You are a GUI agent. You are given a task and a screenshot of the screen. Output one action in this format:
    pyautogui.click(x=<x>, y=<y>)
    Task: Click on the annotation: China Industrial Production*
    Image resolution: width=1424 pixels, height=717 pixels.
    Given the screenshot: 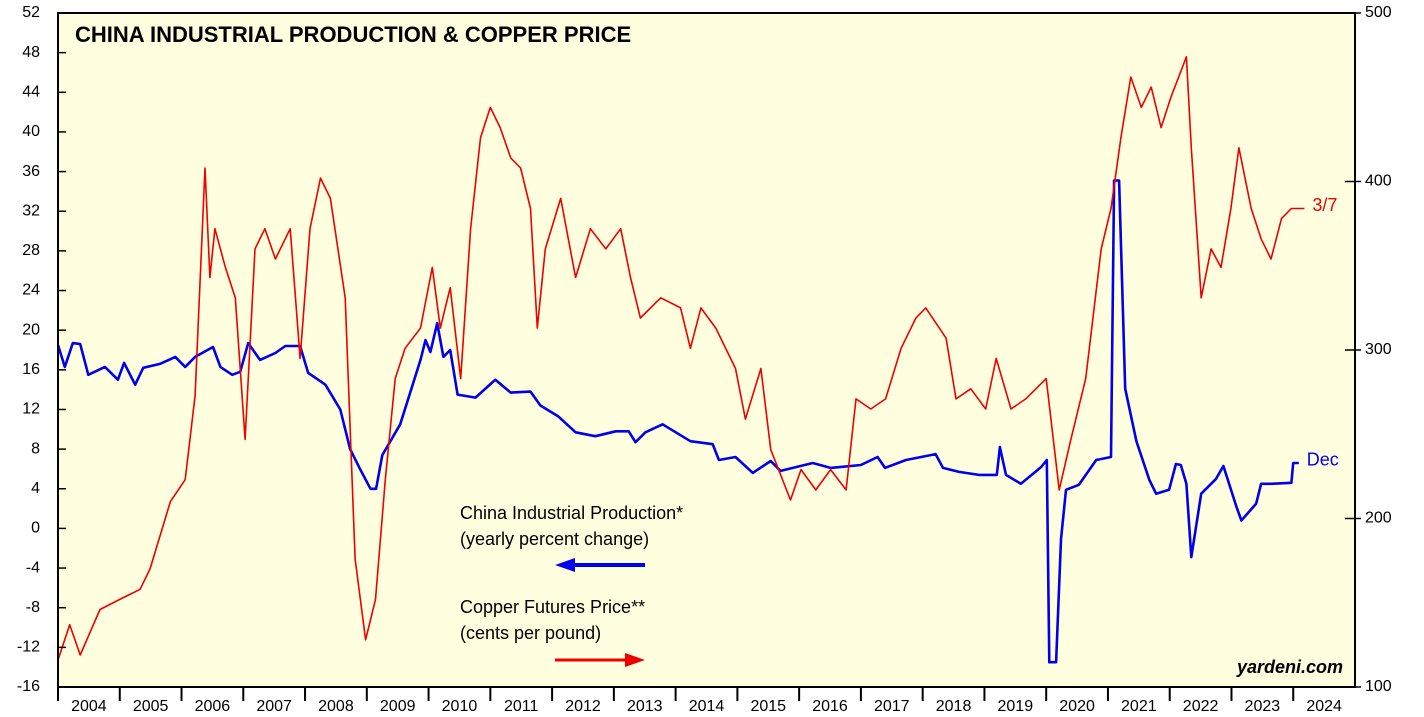 What is the action you would take?
    pyautogui.click(x=571, y=513)
    